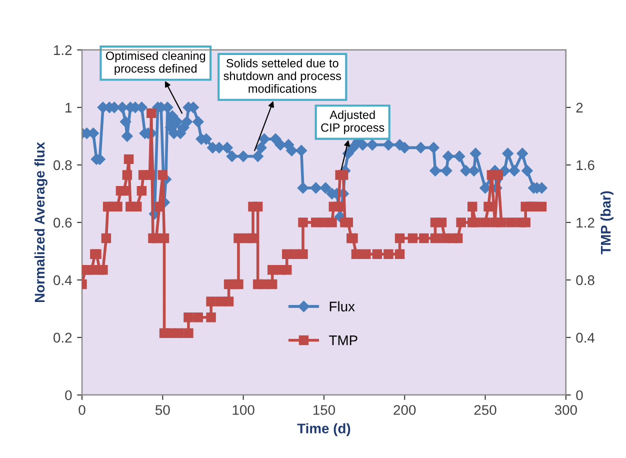 The width and height of the screenshot is (626, 458). Describe the element at coordinates (243, 410) in the screenshot. I see `x-tick-label: 100` at that location.